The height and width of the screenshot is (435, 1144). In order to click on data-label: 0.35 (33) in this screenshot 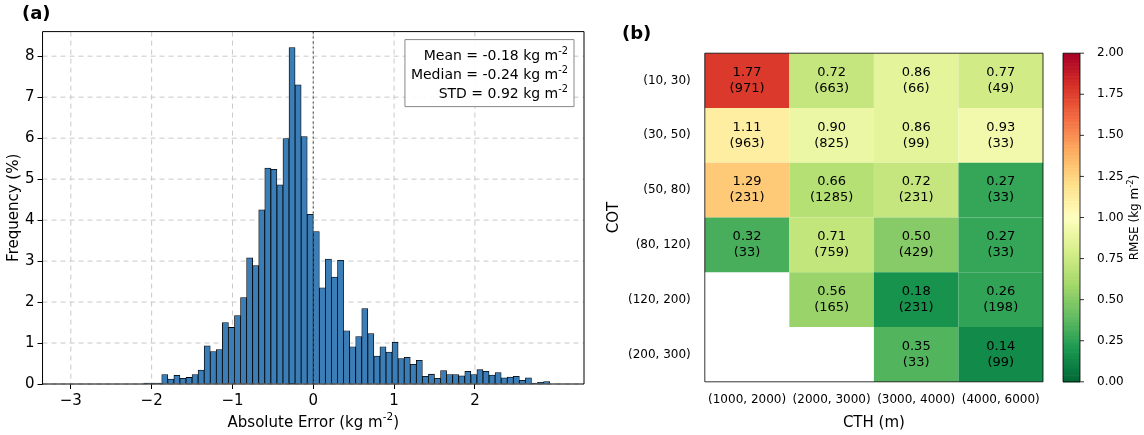, I will do `click(916, 353)`.